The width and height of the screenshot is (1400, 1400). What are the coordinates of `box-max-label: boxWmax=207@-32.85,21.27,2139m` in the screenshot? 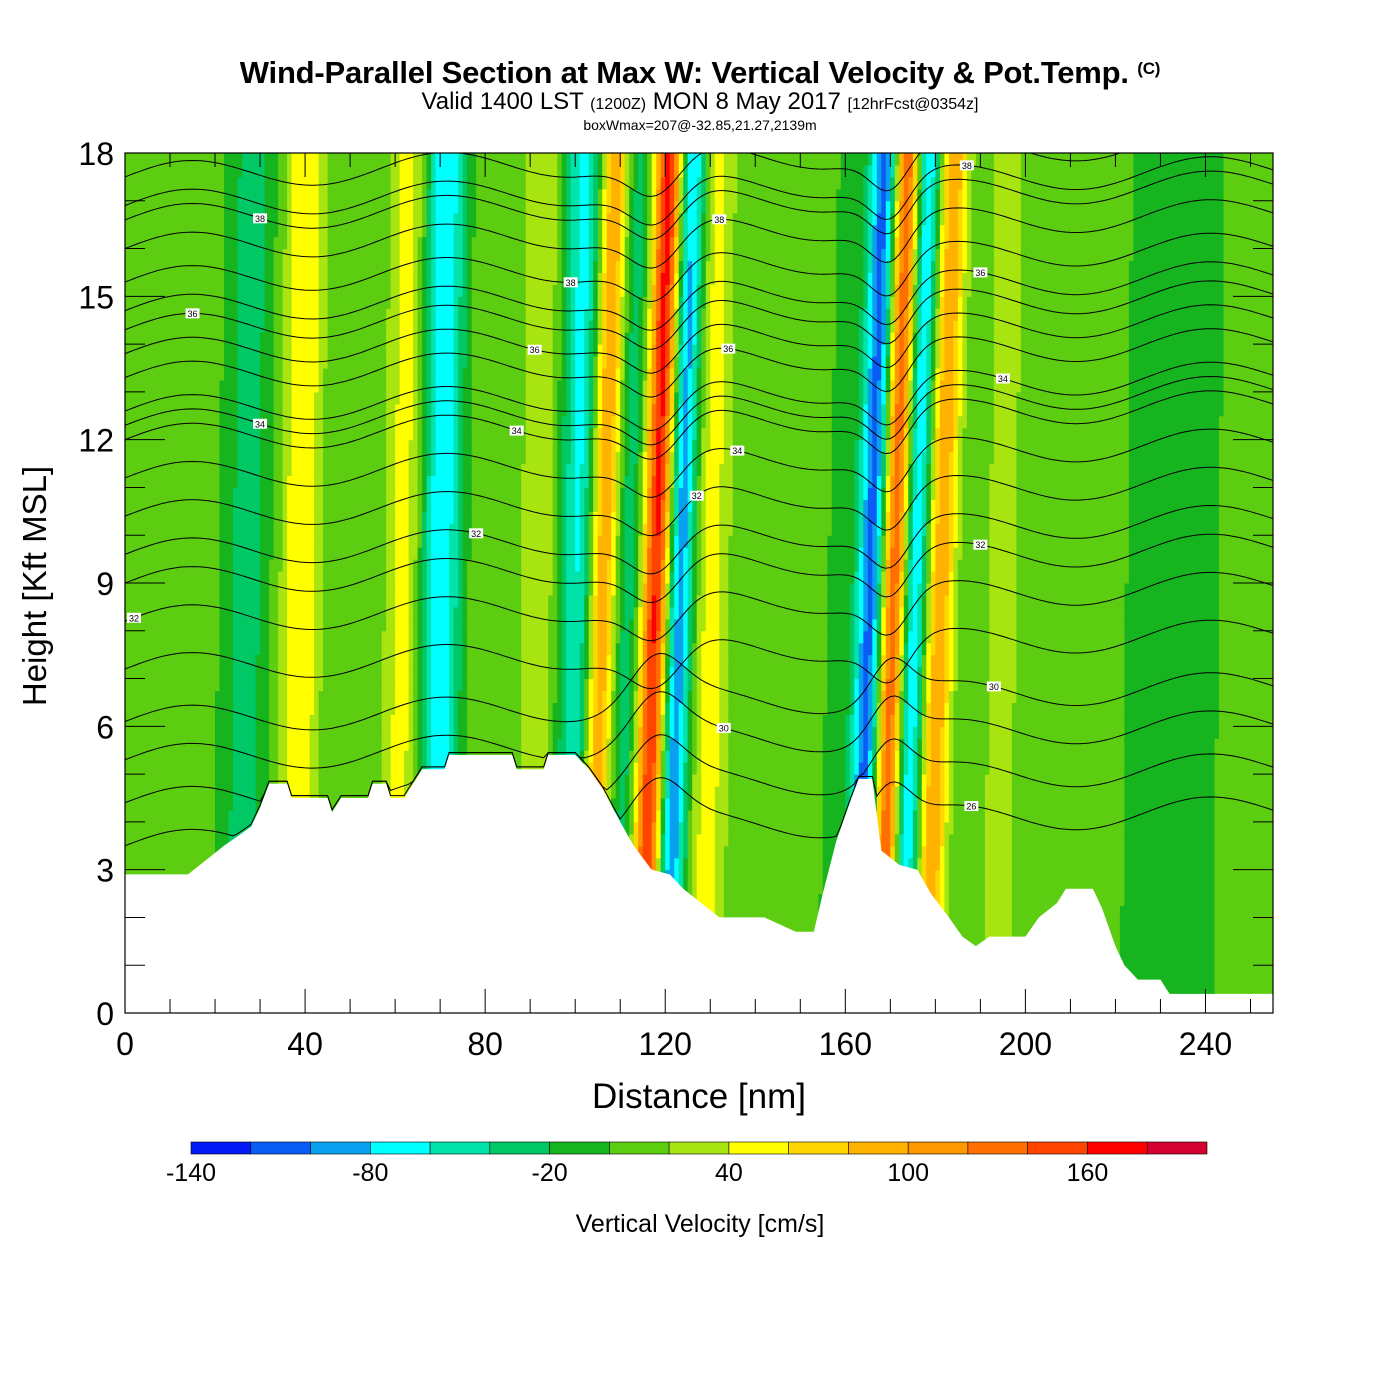 It's located at (700, 125).